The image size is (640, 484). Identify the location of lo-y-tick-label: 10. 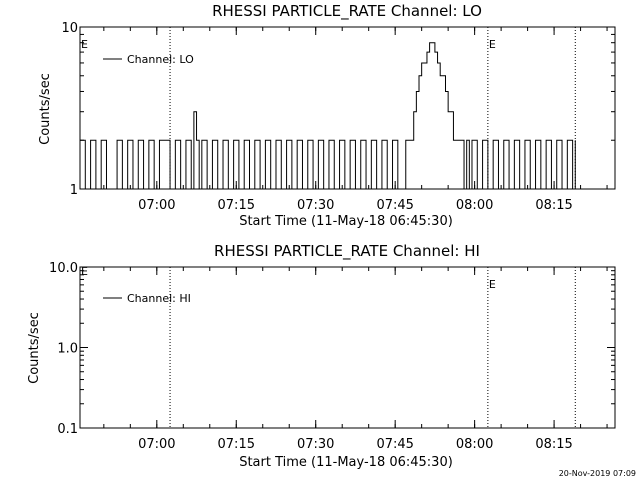
(69, 28).